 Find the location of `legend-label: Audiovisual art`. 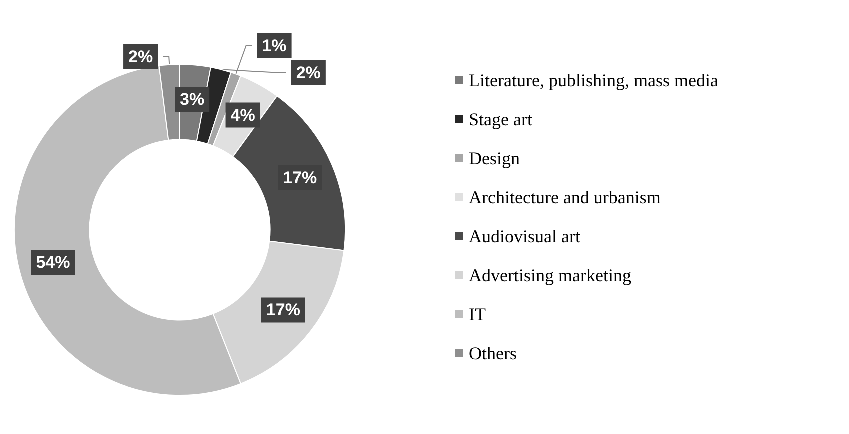

legend-label: Audiovisual art is located at coordinates (524, 236).